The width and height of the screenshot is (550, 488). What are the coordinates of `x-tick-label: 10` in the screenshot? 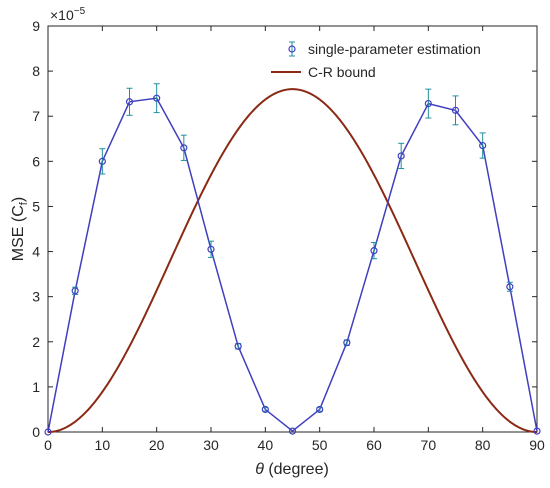 It's located at (103, 445).